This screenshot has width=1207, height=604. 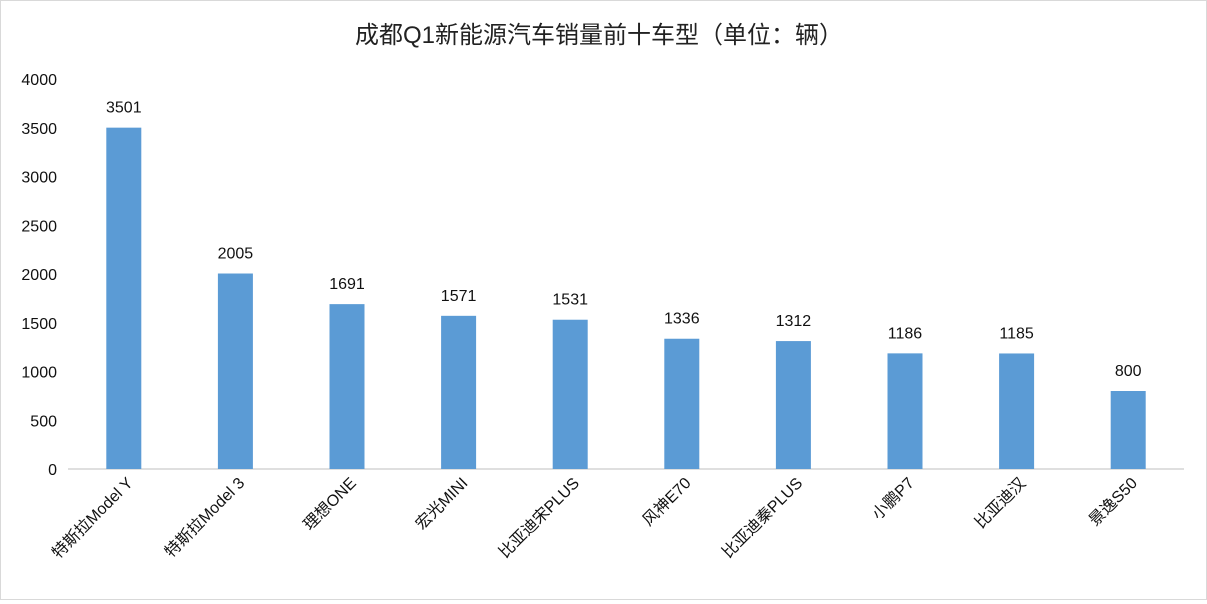 What do you see at coordinates (330, 504) in the screenshot?
I see `x-tick-label: 理想ONE` at bounding box center [330, 504].